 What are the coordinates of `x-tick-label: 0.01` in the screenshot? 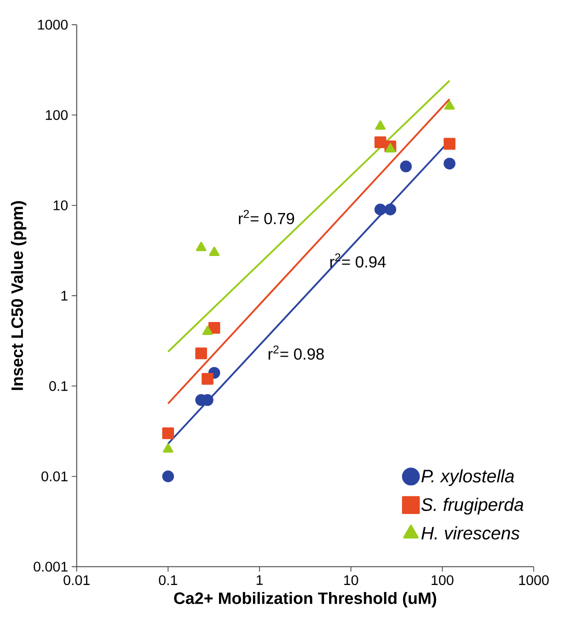 It's located at (77, 580).